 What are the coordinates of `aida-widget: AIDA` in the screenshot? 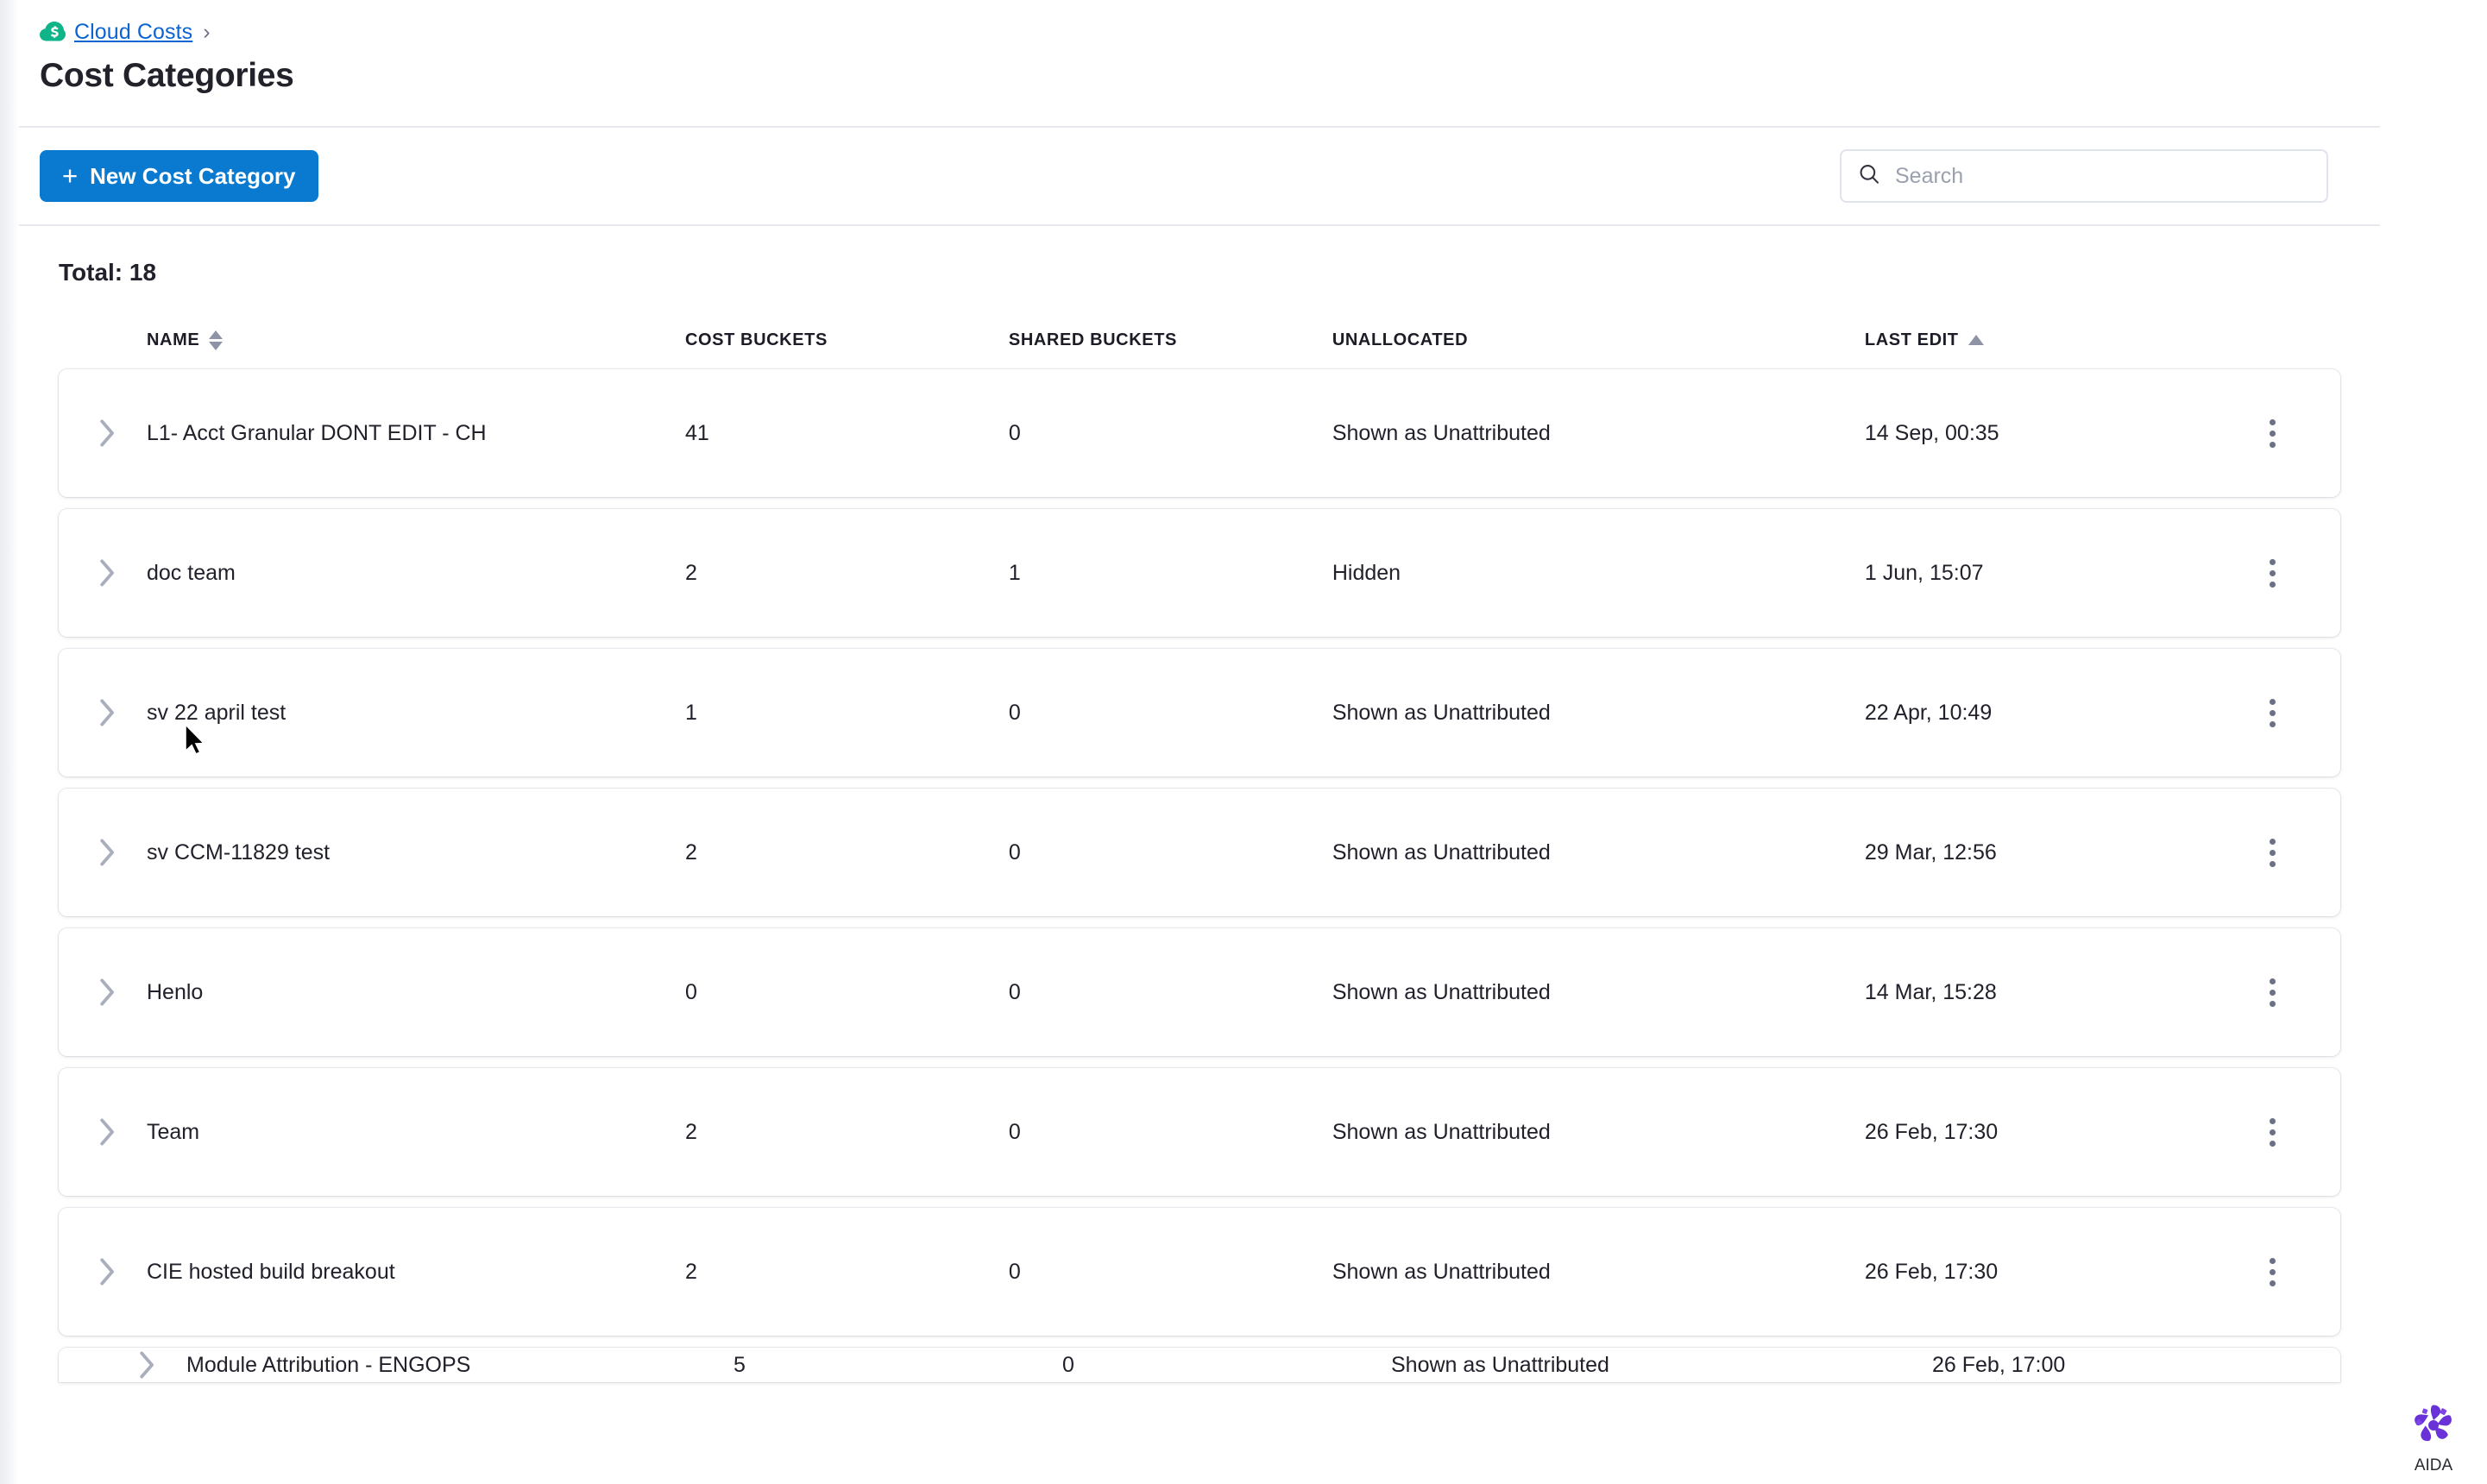 It's located at (2433, 1437).